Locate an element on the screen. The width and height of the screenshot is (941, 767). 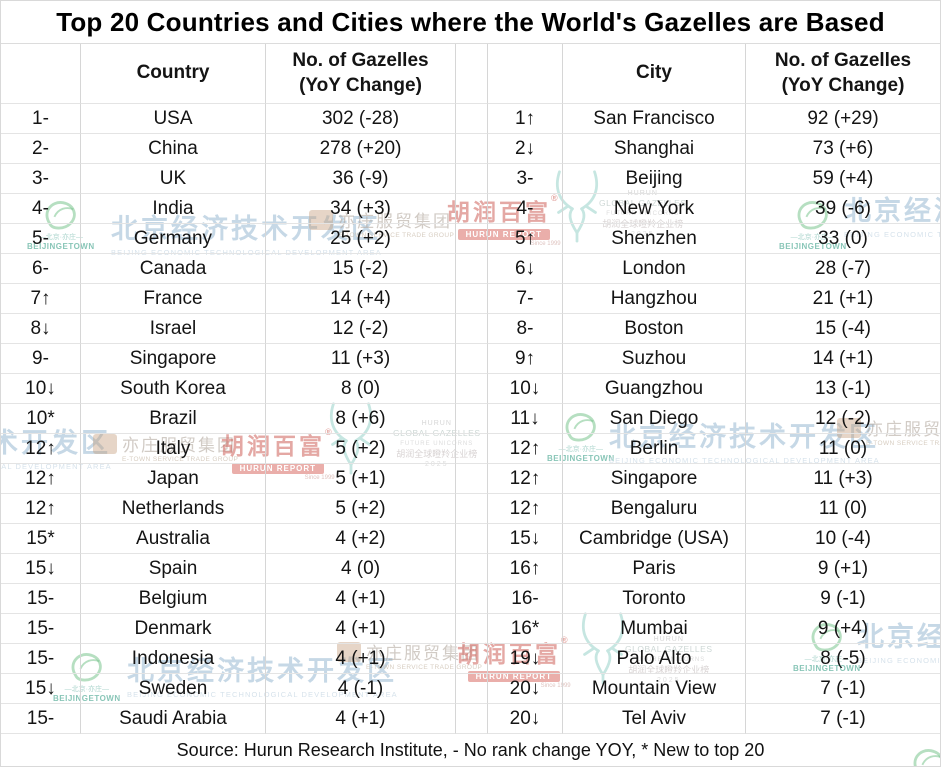
countries-gazelles-cell: 4 (-1) is located at coordinates (361, 689).